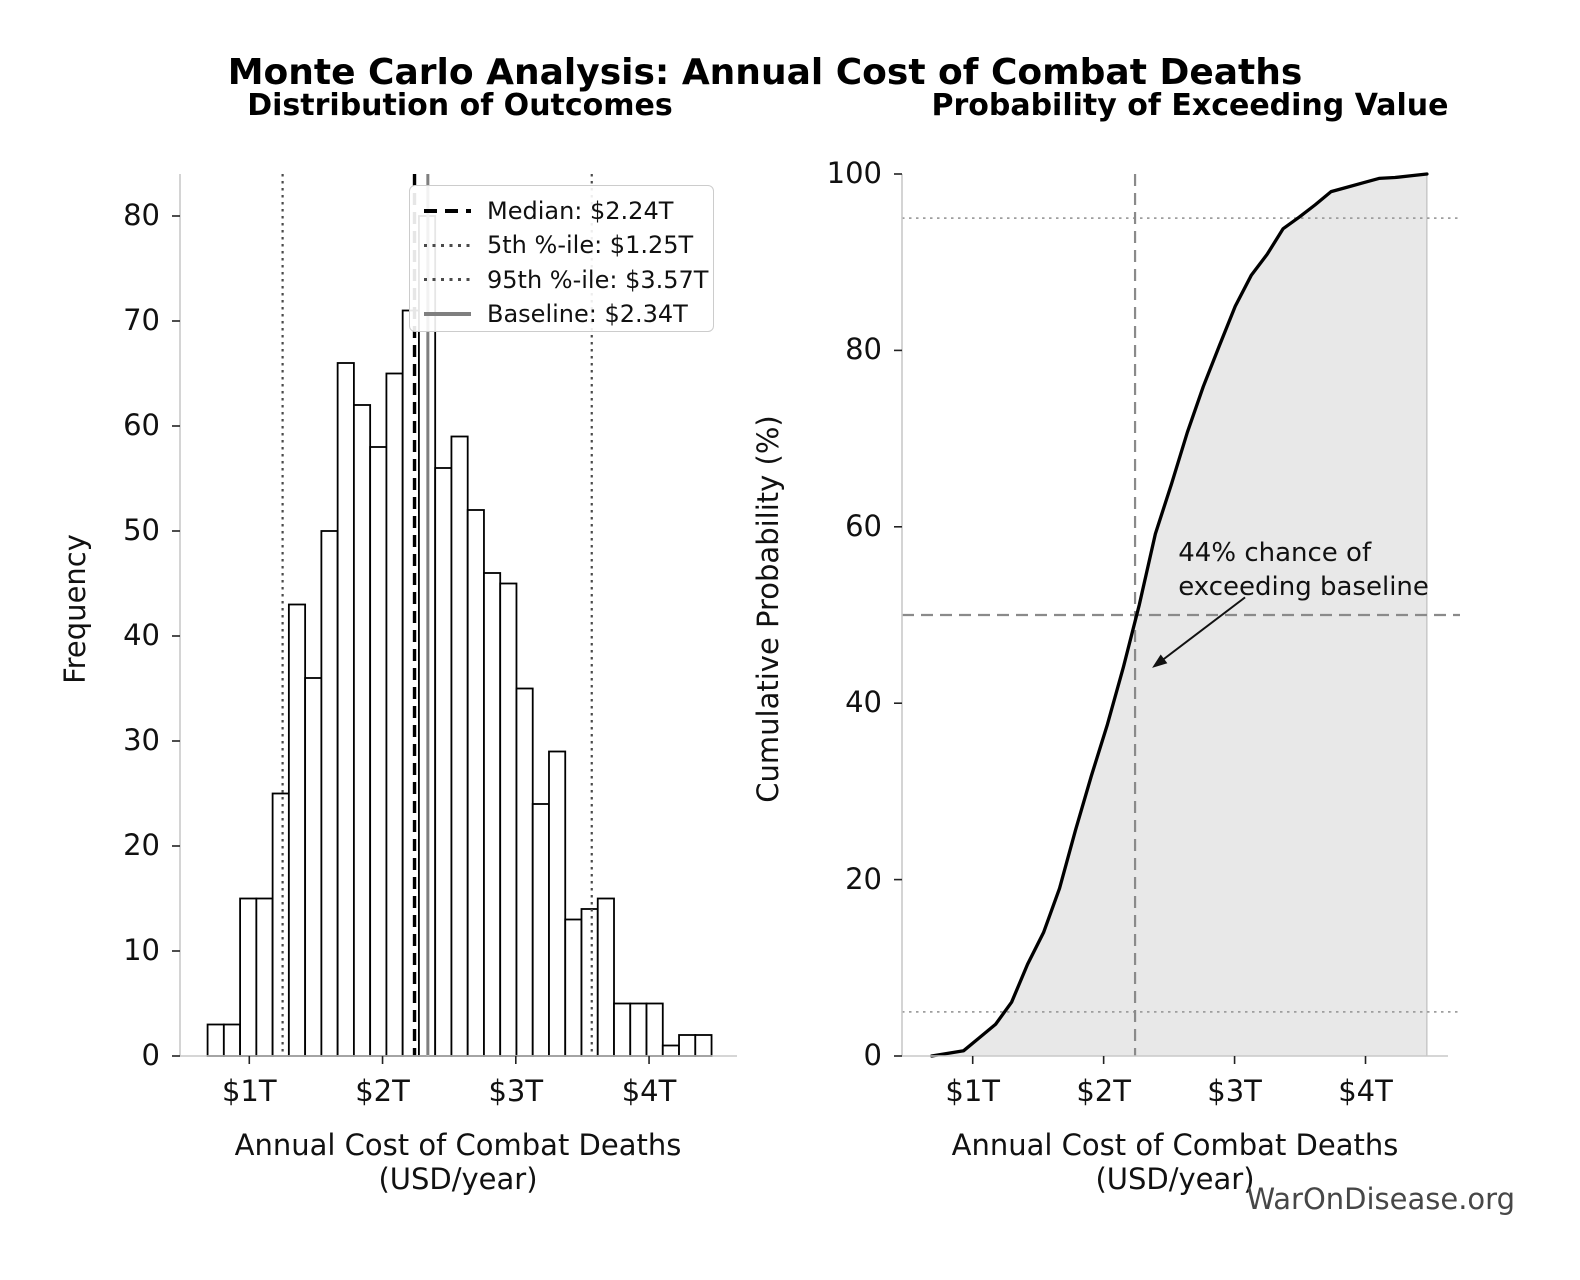  Describe the element at coordinates (1303, 586) in the screenshot. I see `annotation-line-2: exceeding baseline` at that location.